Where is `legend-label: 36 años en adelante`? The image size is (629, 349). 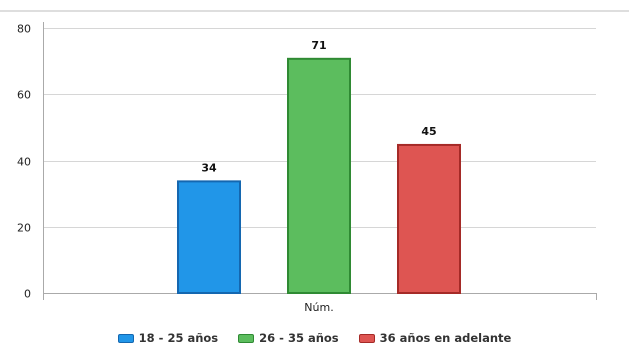
legend-label: 36 años en adelante is located at coordinates (445, 338).